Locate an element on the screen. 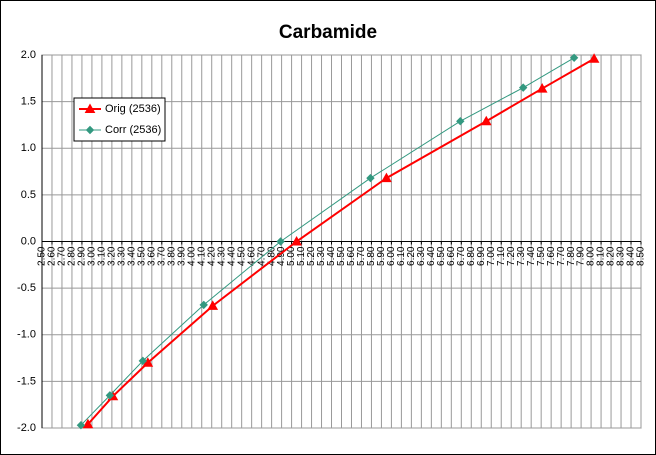 The image size is (656, 455). x-tick-label: 3.40 is located at coordinates (131, 256).